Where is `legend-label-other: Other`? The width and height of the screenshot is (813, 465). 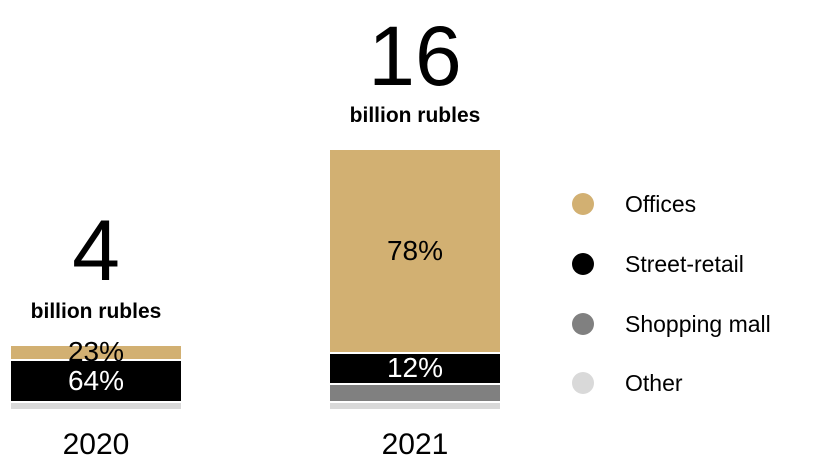
legend-label-other: Other is located at coordinates (654, 382).